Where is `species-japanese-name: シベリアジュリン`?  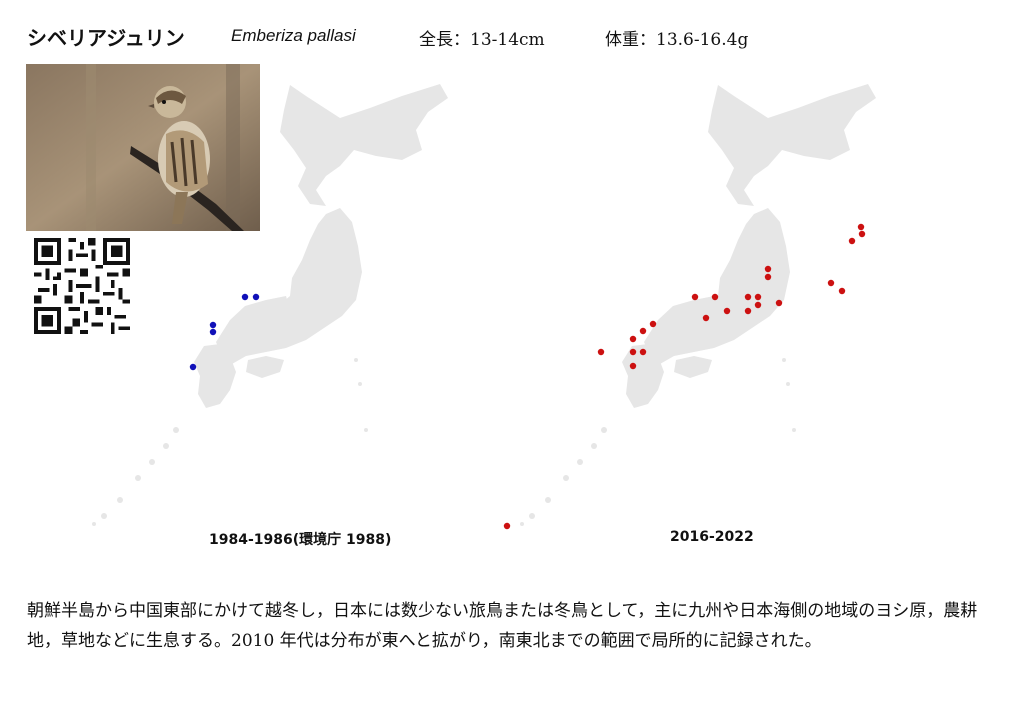
species-japanese-name: シベリアジュリン is located at coordinates (106, 38).